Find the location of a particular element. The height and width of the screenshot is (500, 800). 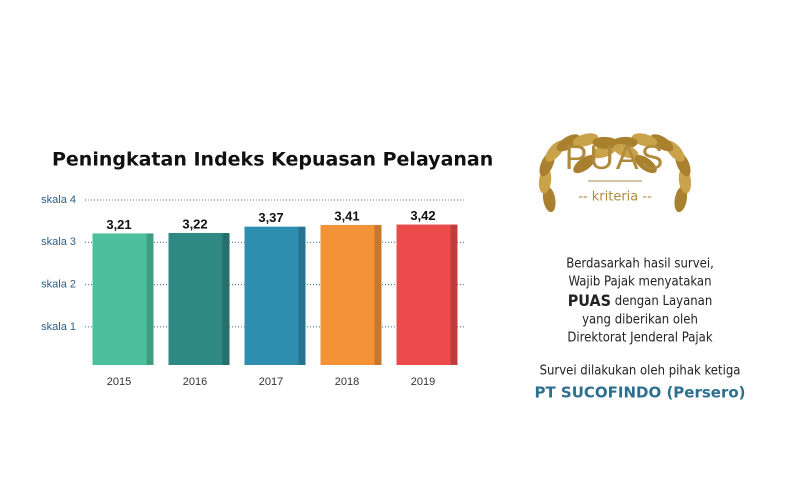

survey-company: PT SUCOFINDO (Persero) is located at coordinates (639, 393).